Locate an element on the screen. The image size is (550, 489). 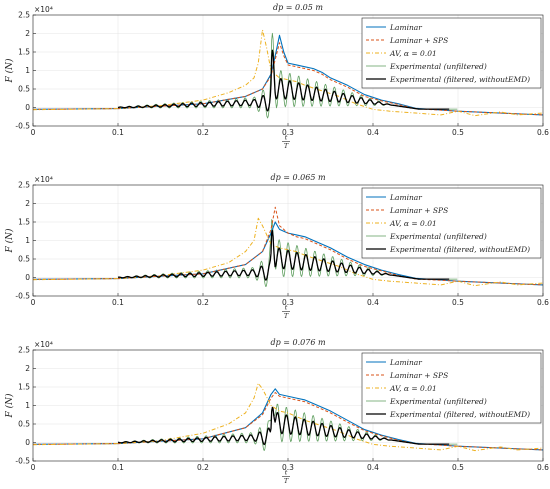
series-group is located at coordinates (288, 417).